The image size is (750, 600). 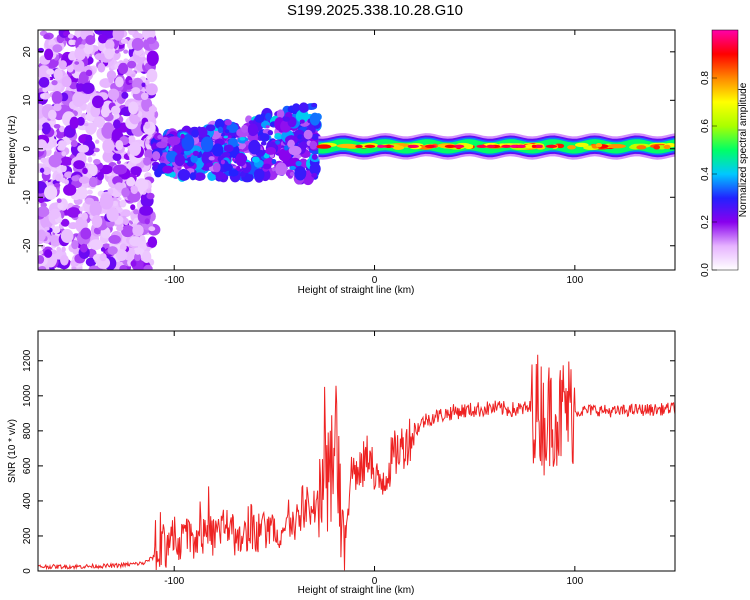 I want to click on snr-x-axis-label: Height of straight line (km), so click(x=356, y=590).